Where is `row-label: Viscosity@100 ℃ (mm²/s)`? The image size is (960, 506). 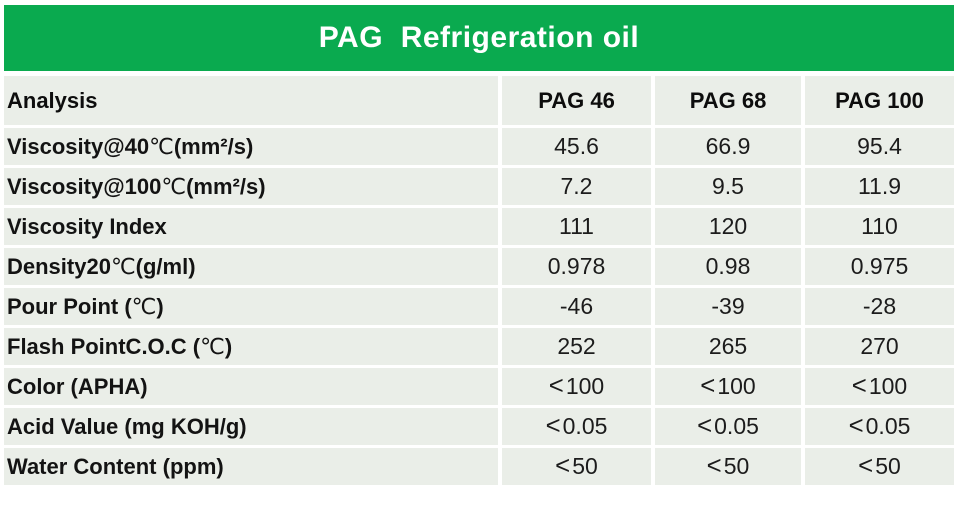 row-label: Viscosity@100 ℃ (mm²/s) is located at coordinates (251, 186).